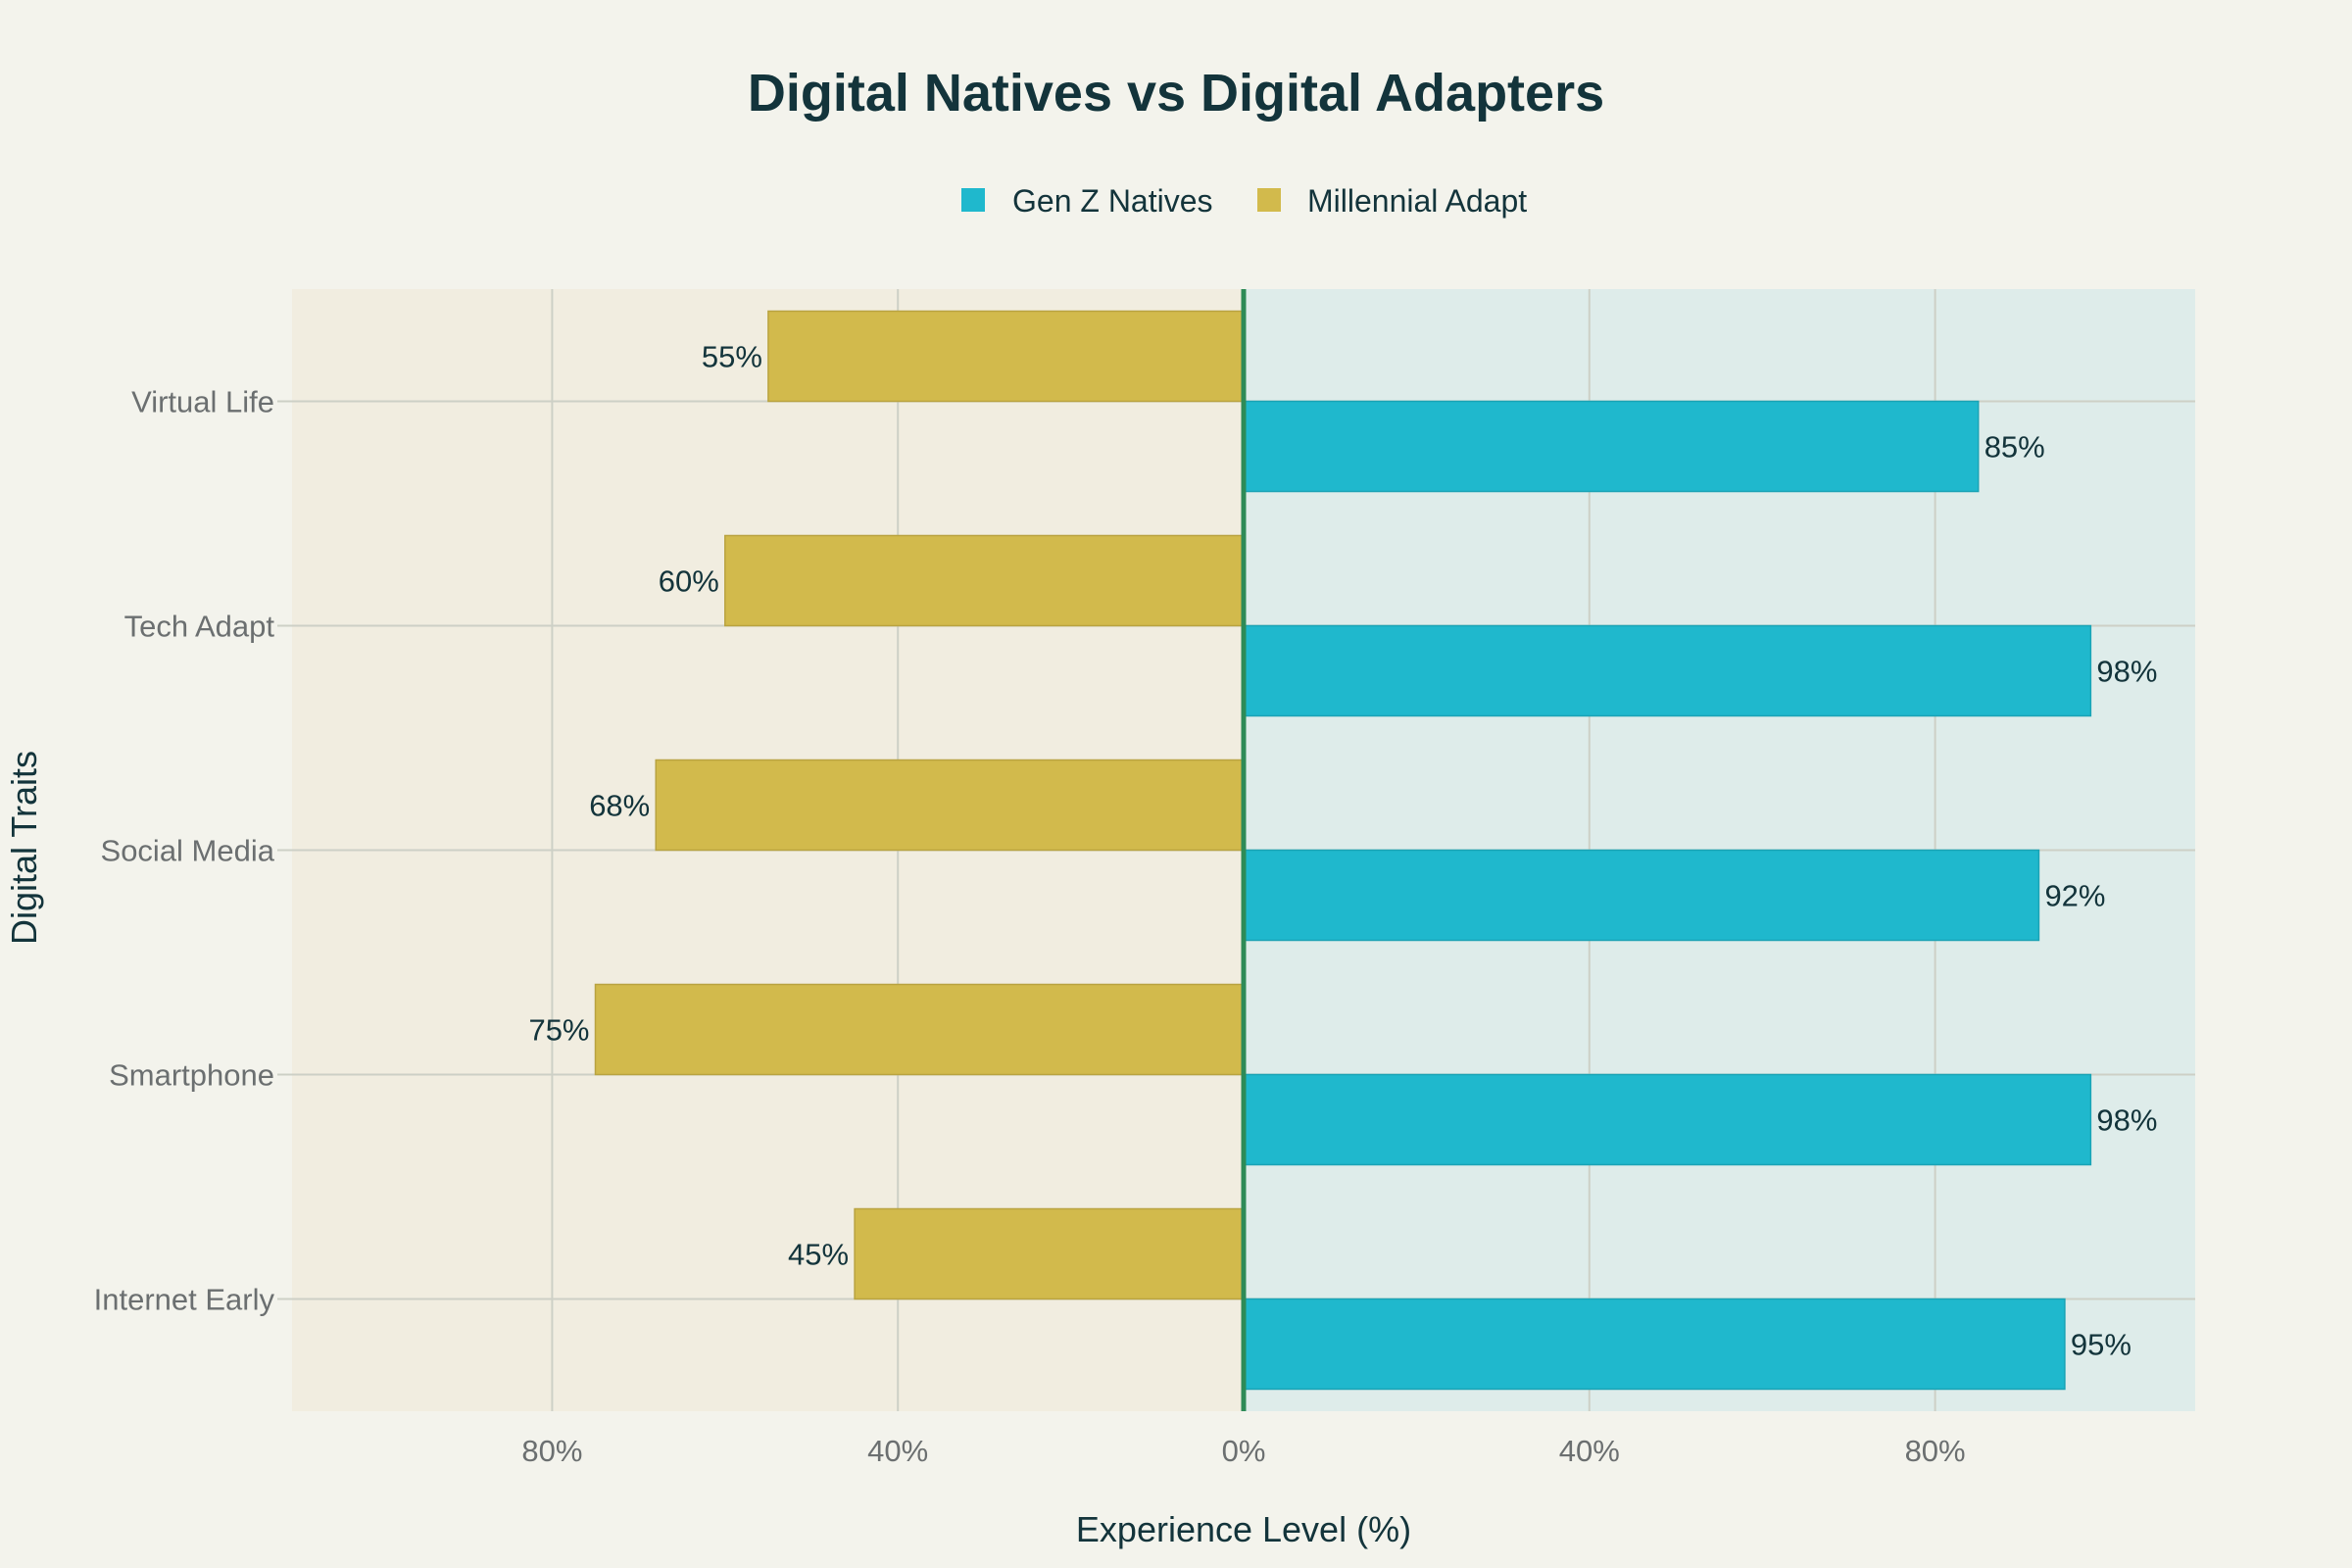  Describe the element at coordinates (1417, 201) in the screenshot. I see `legend-label-millennial: Millennial Adapt` at that location.